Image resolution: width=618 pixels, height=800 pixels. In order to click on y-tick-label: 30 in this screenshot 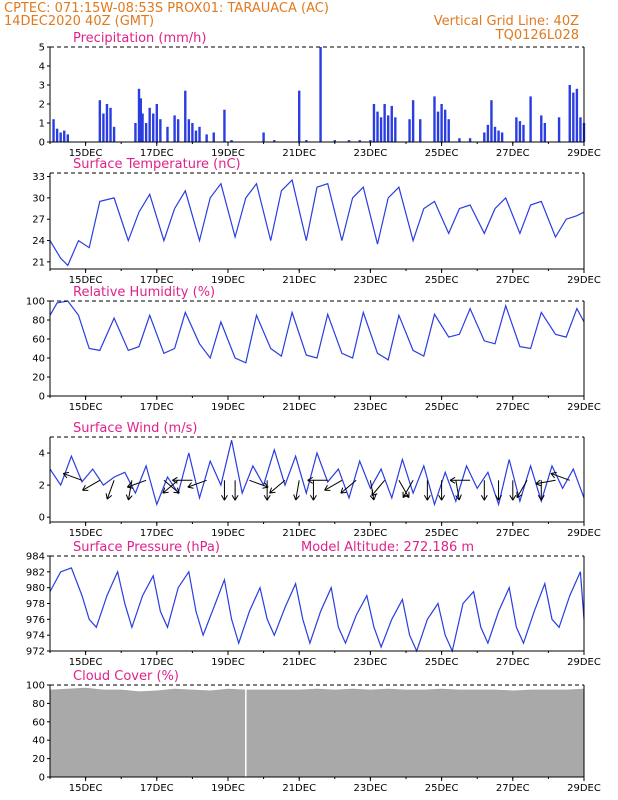, I will do `click(38, 198)`.